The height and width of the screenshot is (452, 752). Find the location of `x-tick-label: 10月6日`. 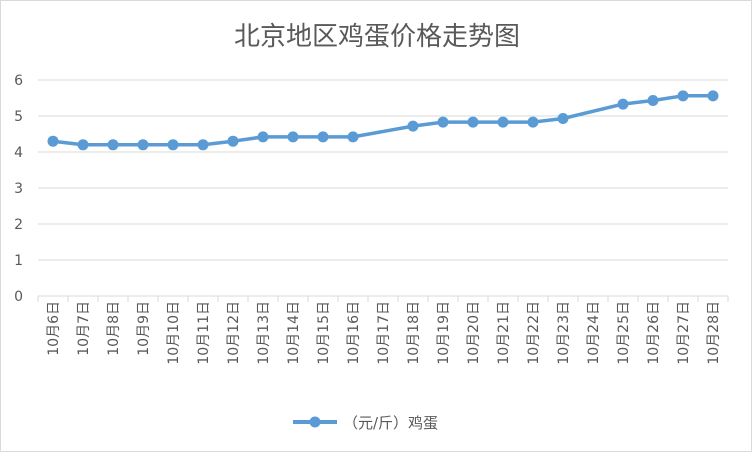

x-tick-label: 10月6日 is located at coordinates (54, 328).